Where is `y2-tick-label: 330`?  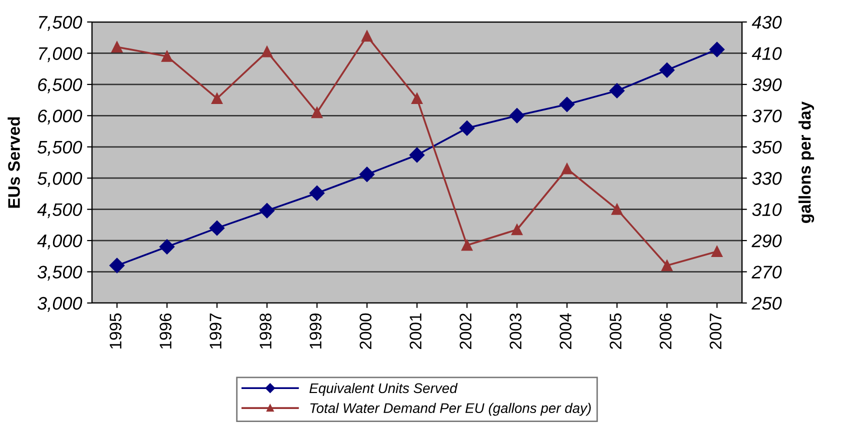
y2-tick-label: 330 is located at coordinates (767, 178).